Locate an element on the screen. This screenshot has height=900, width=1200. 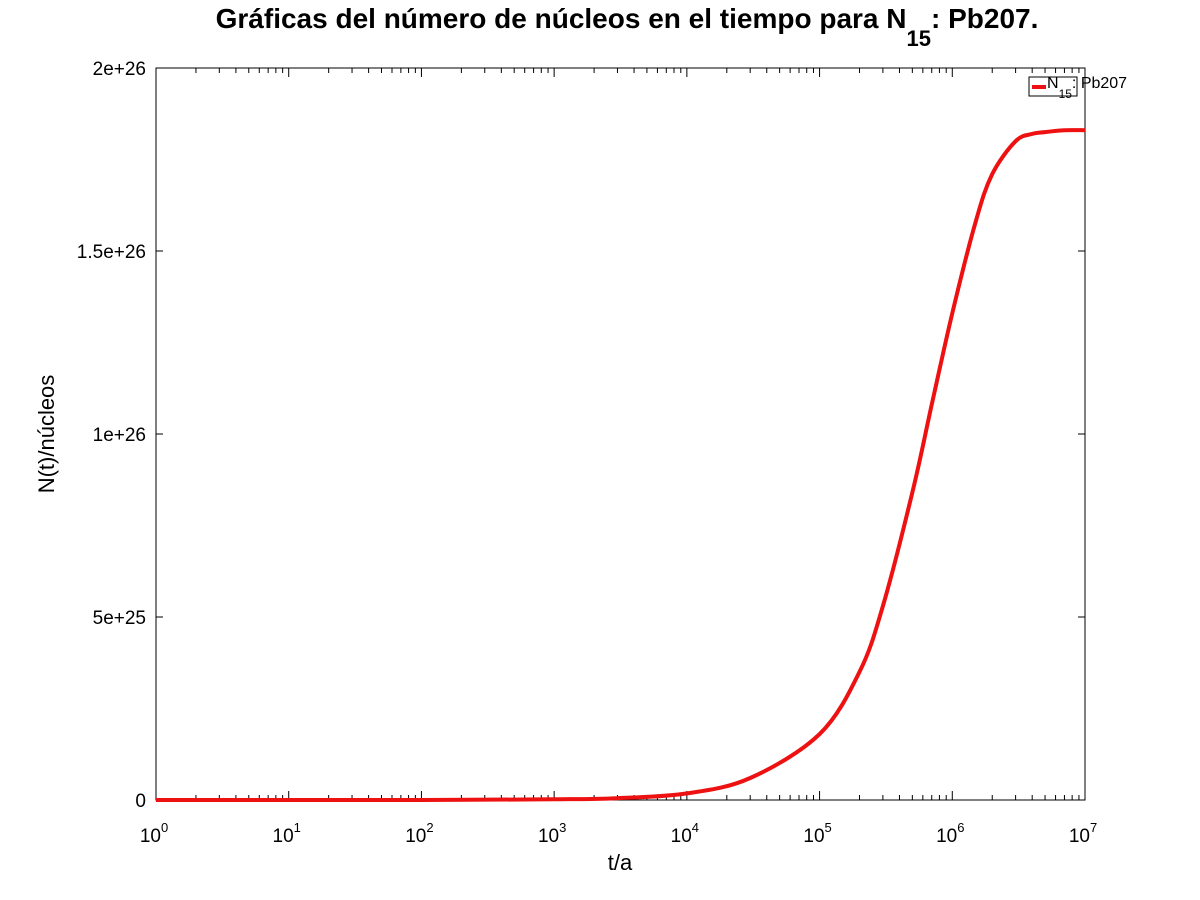
x-tick-labels: 10⁰ 10¹ 10² 10³ 10⁴ 10⁵ 10⁶ 10⁷ is located at coordinates (618, 833).